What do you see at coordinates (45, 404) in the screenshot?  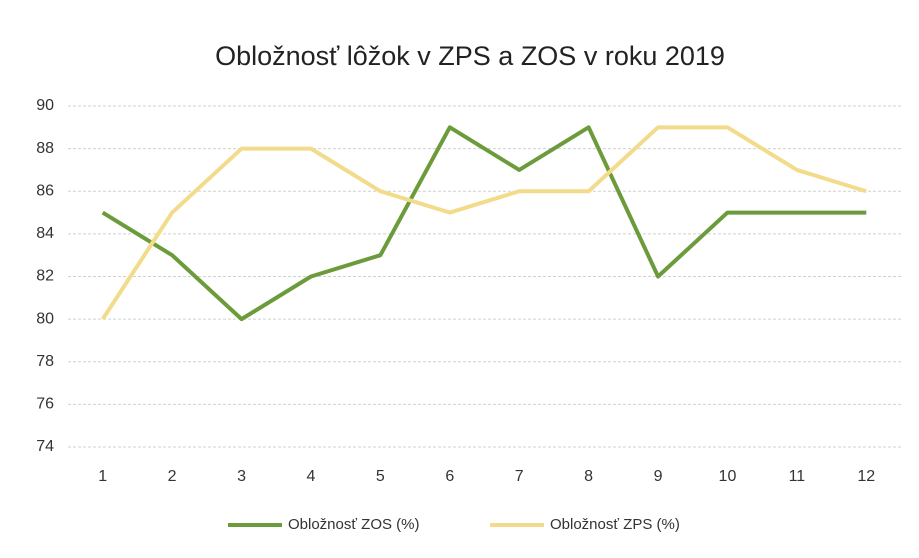 I see `y-tick-label: 76` at bounding box center [45, 404].